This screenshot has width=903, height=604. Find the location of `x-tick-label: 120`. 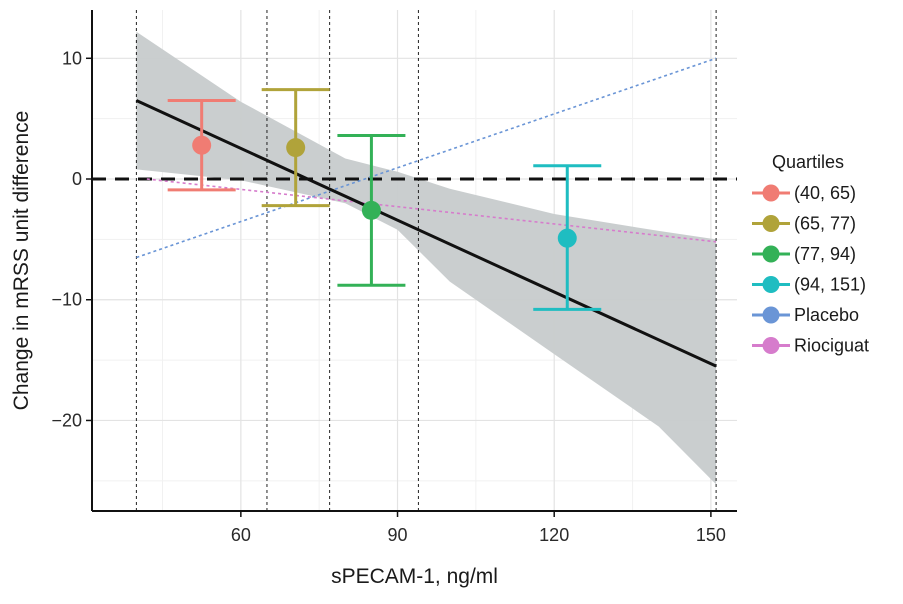

x-tick-label: 120 is located at coordinates (554, 535).